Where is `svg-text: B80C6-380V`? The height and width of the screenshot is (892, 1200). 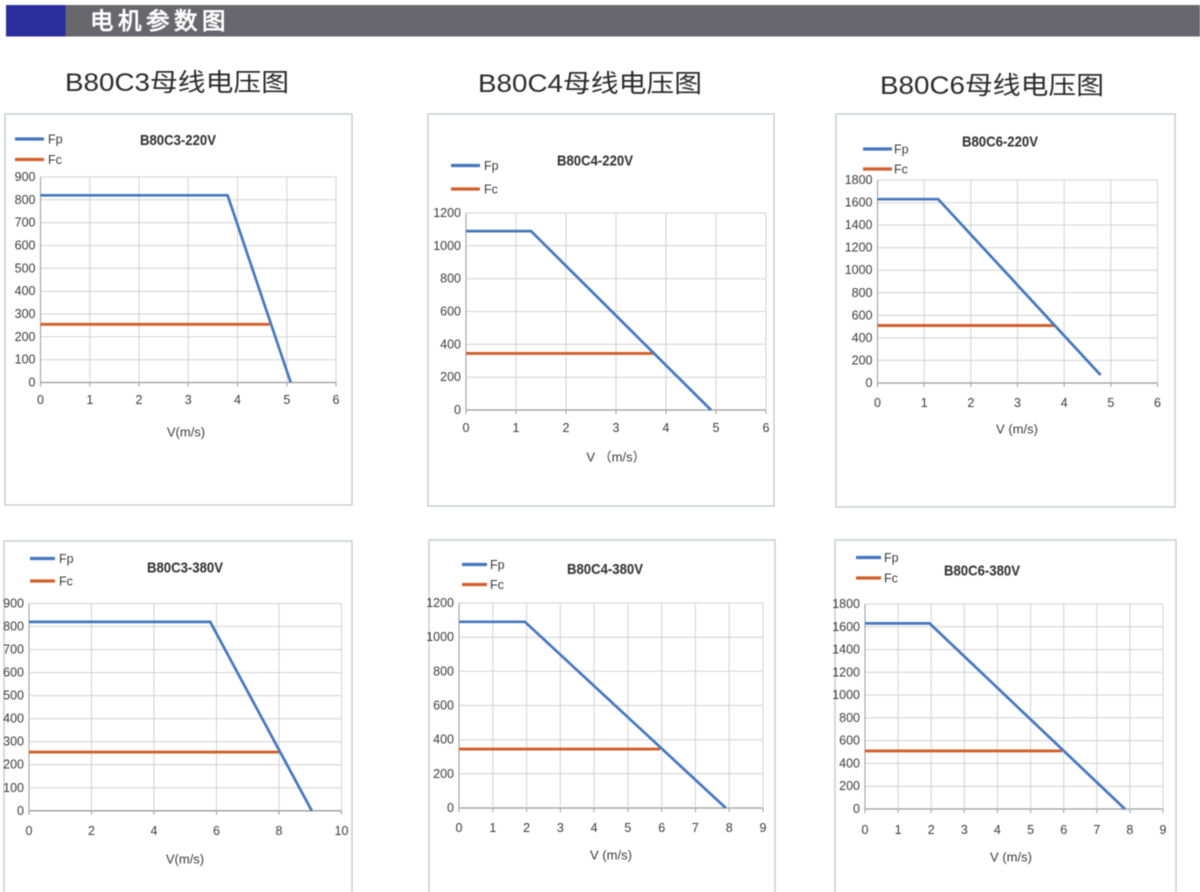
svg-text: B80C6-380V is located at coordinates (982, 571).